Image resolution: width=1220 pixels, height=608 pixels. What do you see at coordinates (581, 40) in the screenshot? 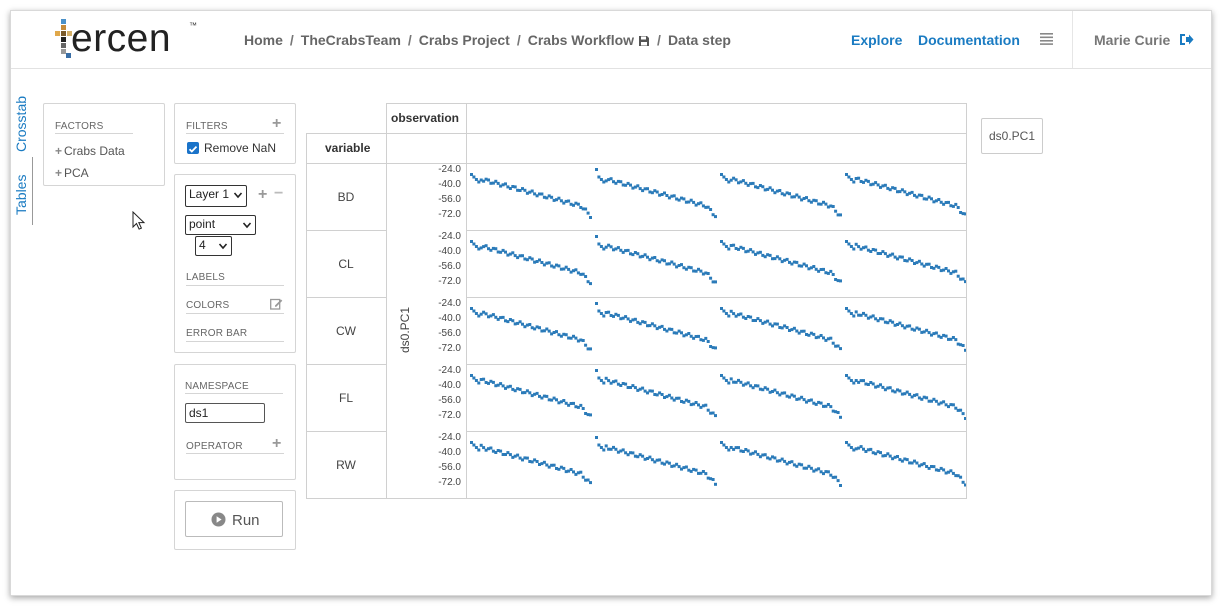
I see `breadcrumb-workflow: Crabs Workflow` at bounding box center [581, 40].